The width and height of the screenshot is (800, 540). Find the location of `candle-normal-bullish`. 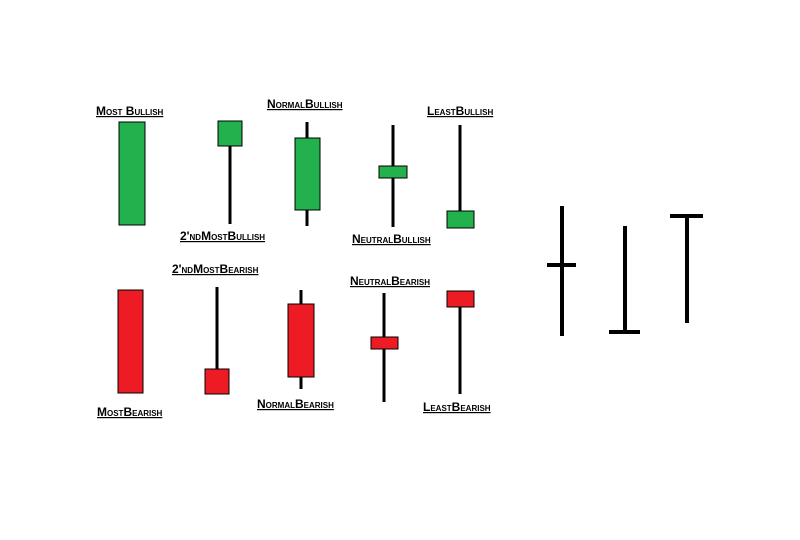

candle-normal-bullish is located at coordinates (307, 174).